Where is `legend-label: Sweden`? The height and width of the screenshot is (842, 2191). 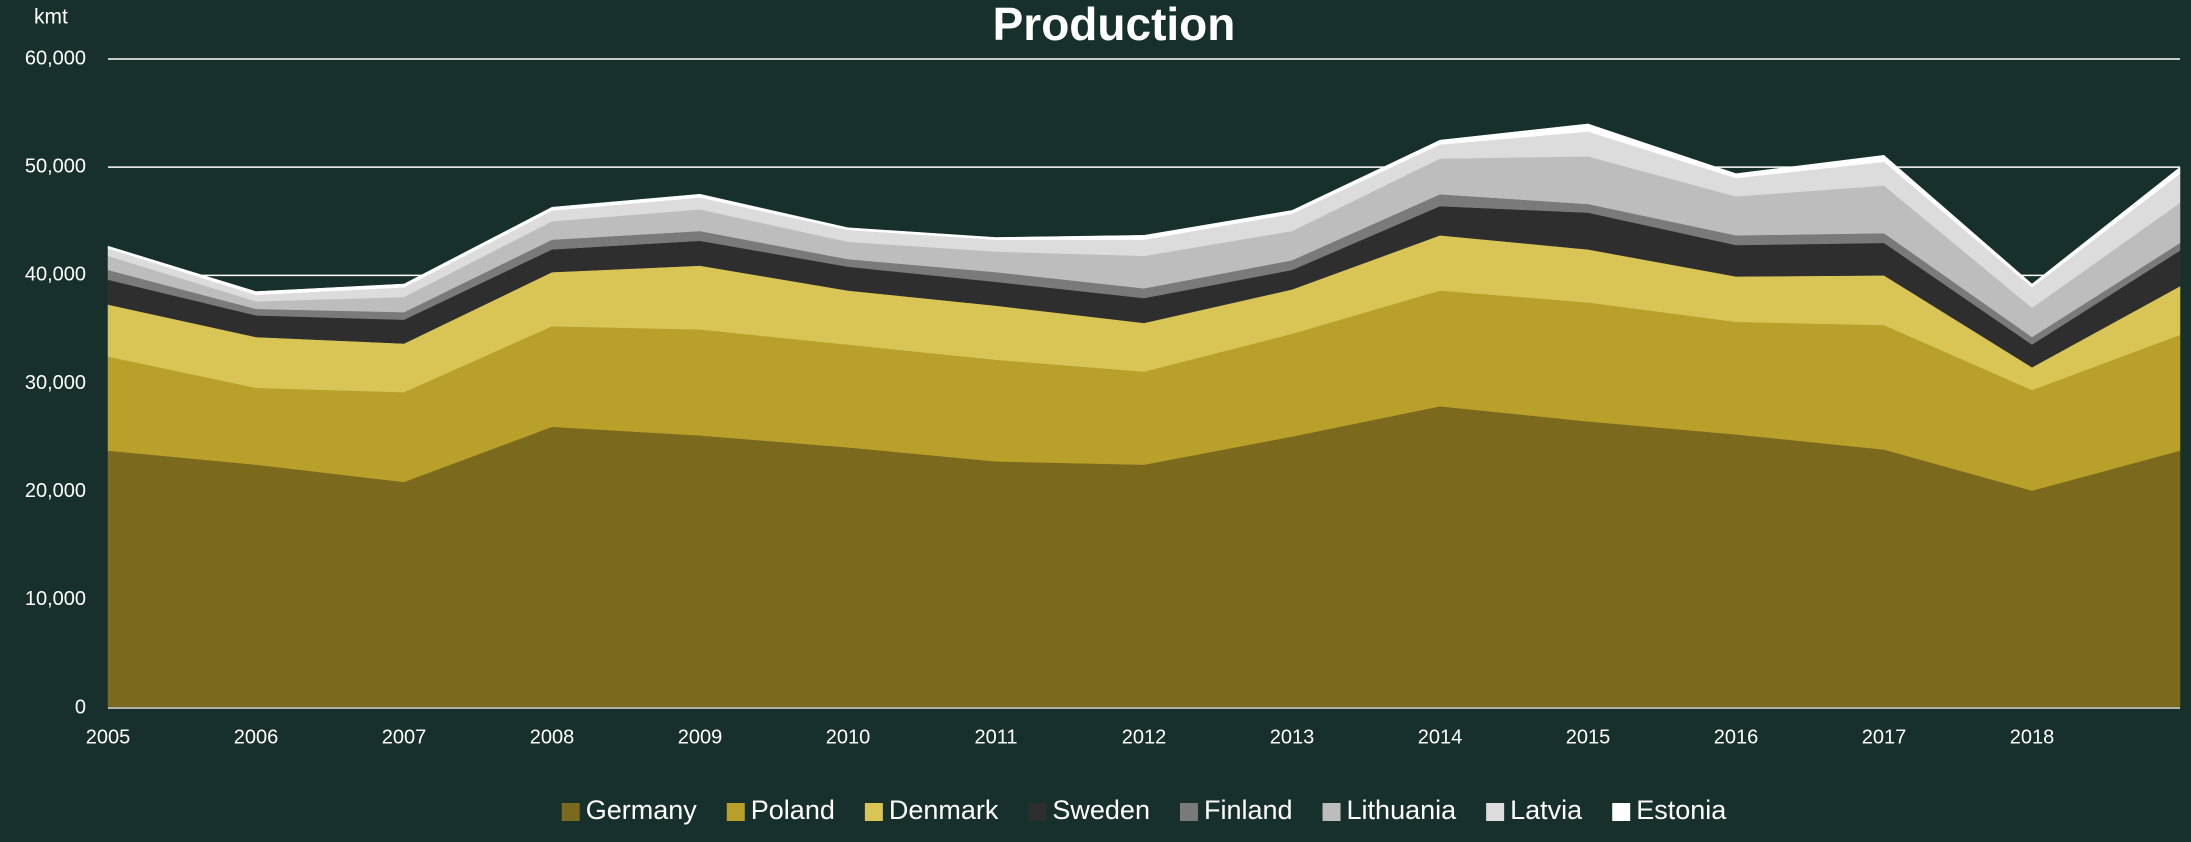
legend-label: Sweden is located at coordinates (1101, 810).